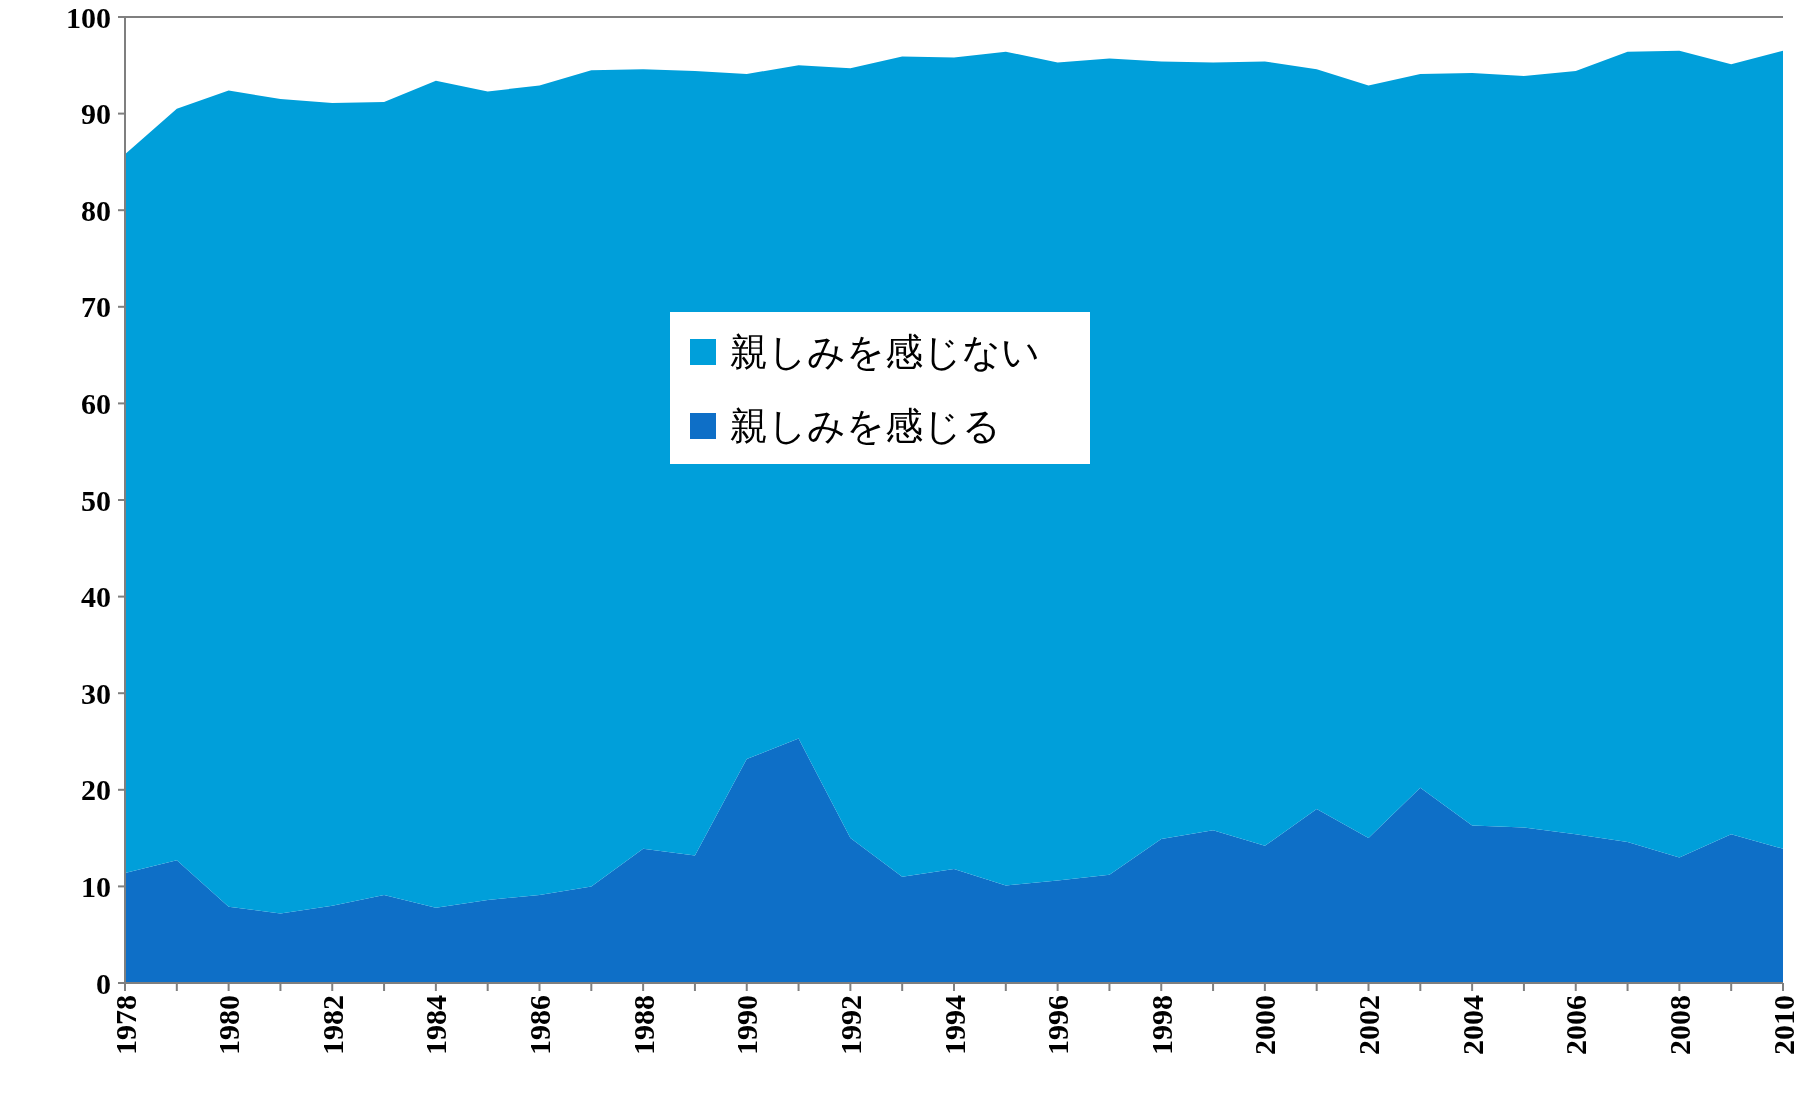  Describe the element at coordinates (1576, 1025) in the screenshot. I see `x-tick-label: 2006` at that location.